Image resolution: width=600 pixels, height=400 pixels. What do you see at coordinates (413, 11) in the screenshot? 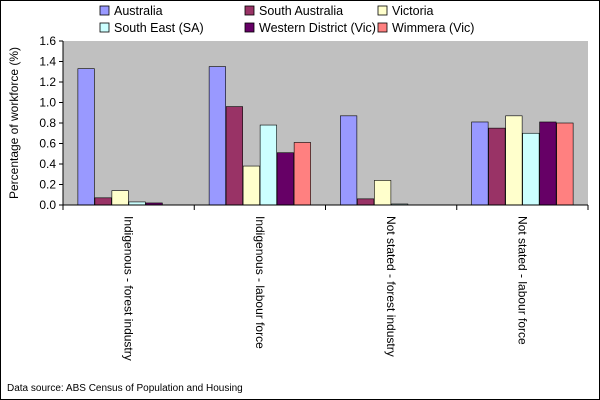
I see `legend-label: Victoria` at bounding box center [413, 11].